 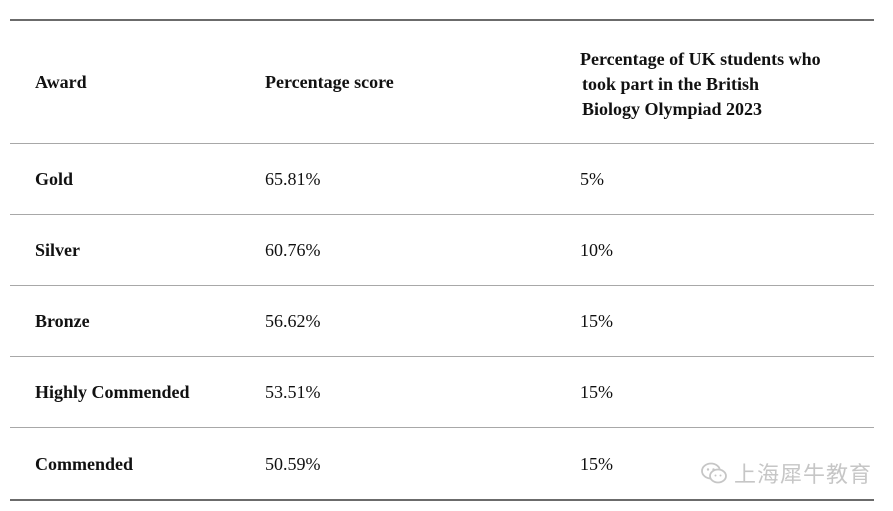 I want to click on header-award: Award, so click(x=61, y=82).